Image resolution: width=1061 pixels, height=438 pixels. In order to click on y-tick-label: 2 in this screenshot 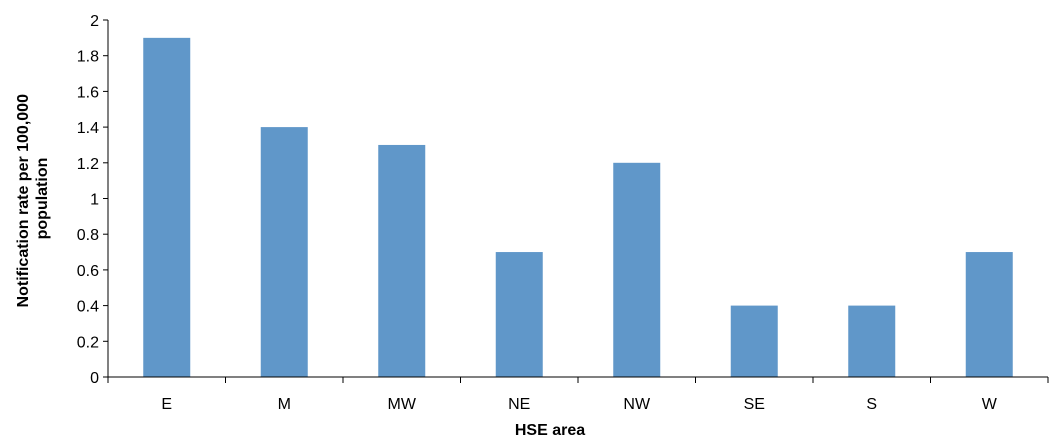, I will do `click(94, 21)`.